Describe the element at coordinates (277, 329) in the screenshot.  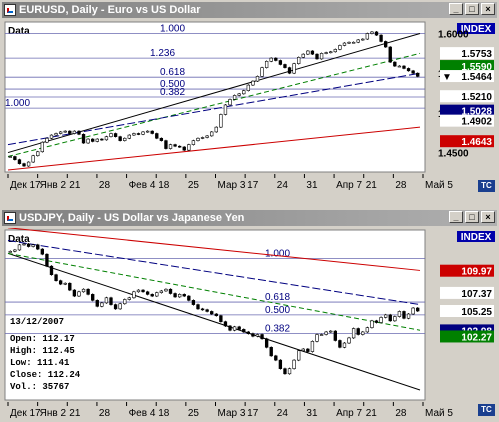
I see `usdjpy-fib-label: 0.382` at that location.